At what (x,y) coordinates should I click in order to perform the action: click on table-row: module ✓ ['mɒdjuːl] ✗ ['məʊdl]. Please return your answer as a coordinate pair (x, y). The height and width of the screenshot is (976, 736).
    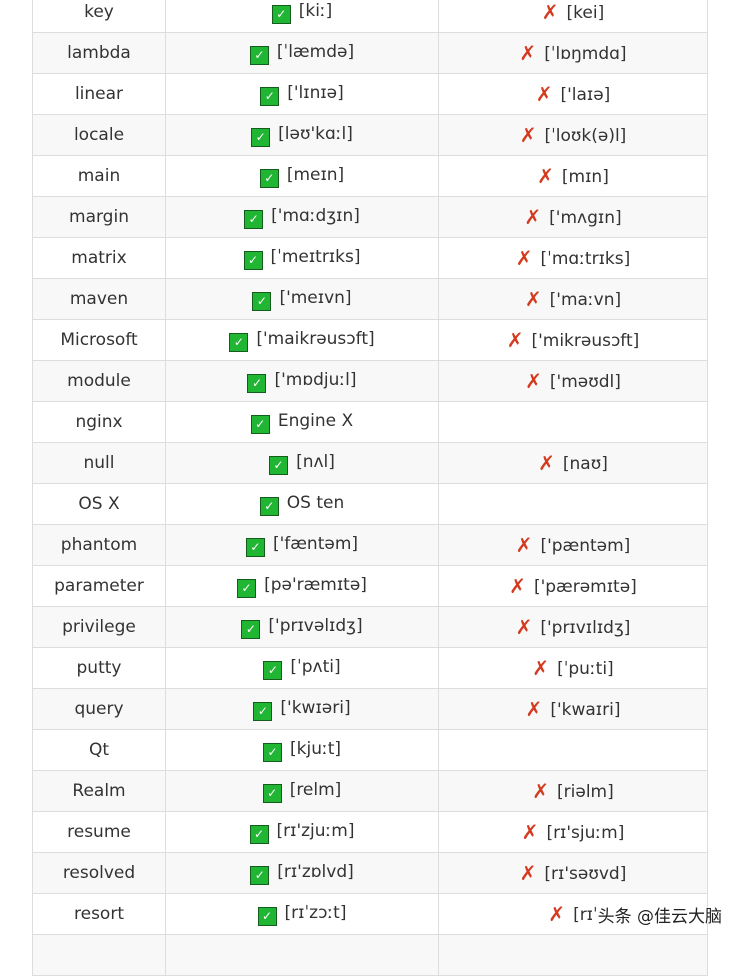
    Looking at the image, I should click on (370, 381).